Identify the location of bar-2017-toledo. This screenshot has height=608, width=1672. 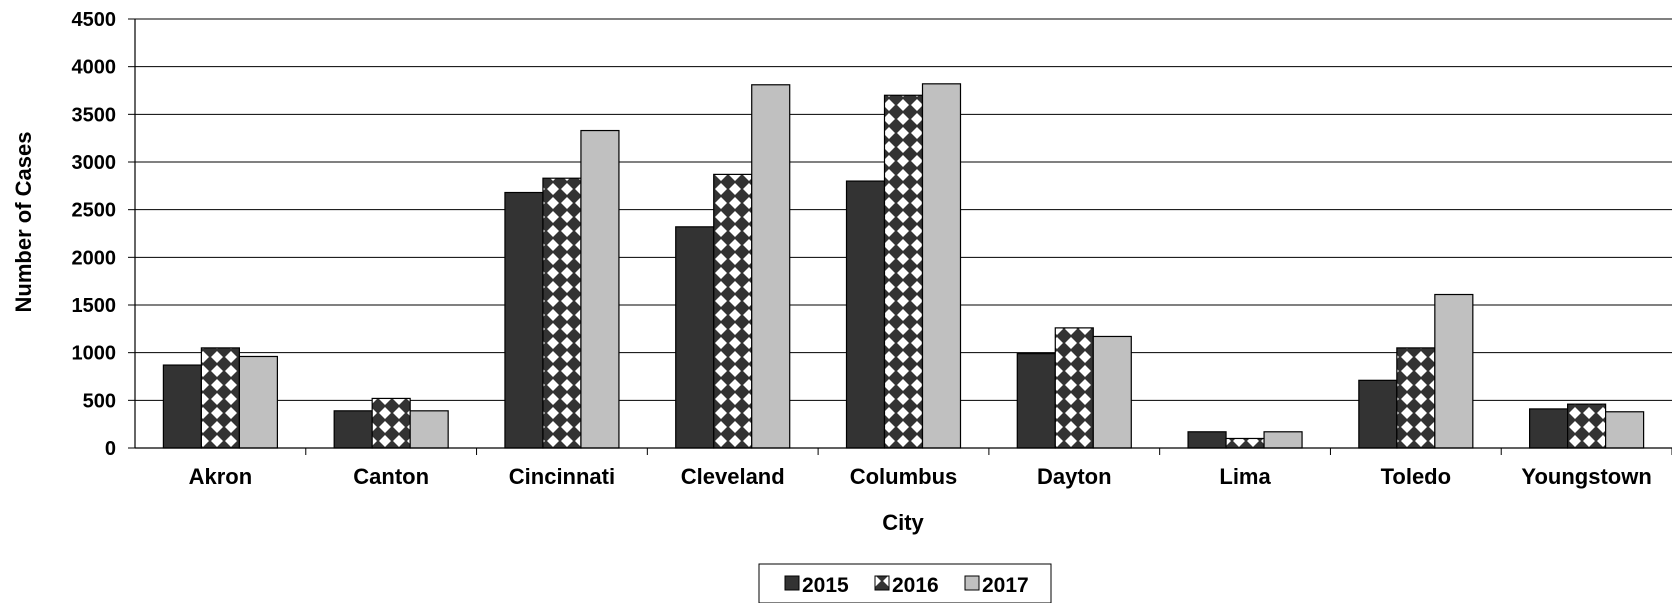
(1454, 371).